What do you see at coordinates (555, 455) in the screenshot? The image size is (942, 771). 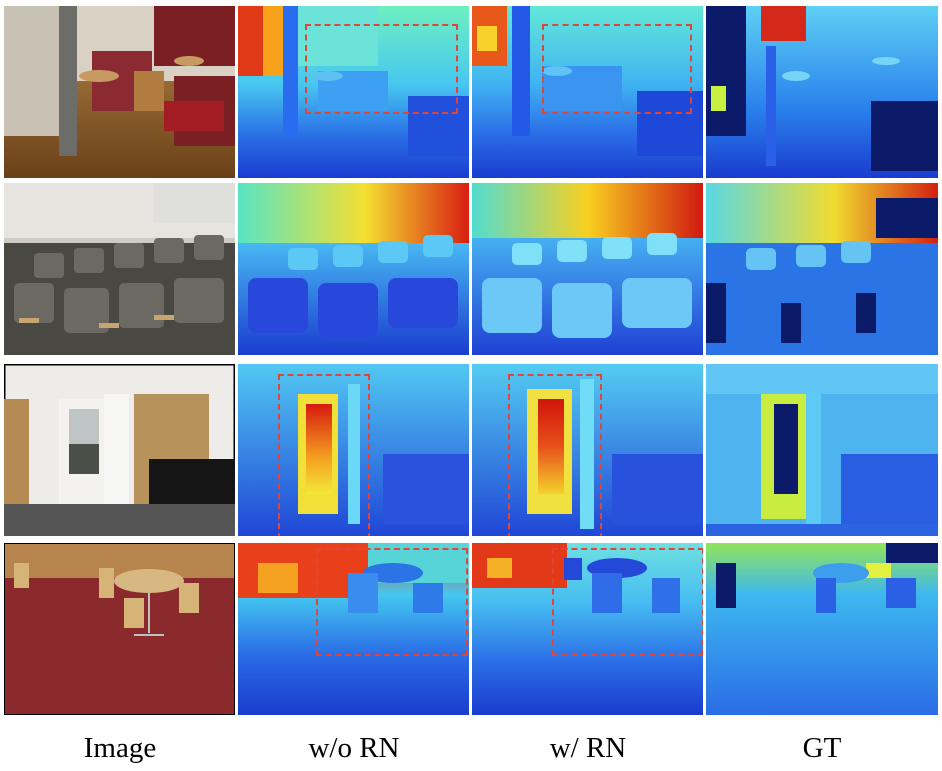 I see `row3-w-rn-roi-box` at bounding box center [555, 455].